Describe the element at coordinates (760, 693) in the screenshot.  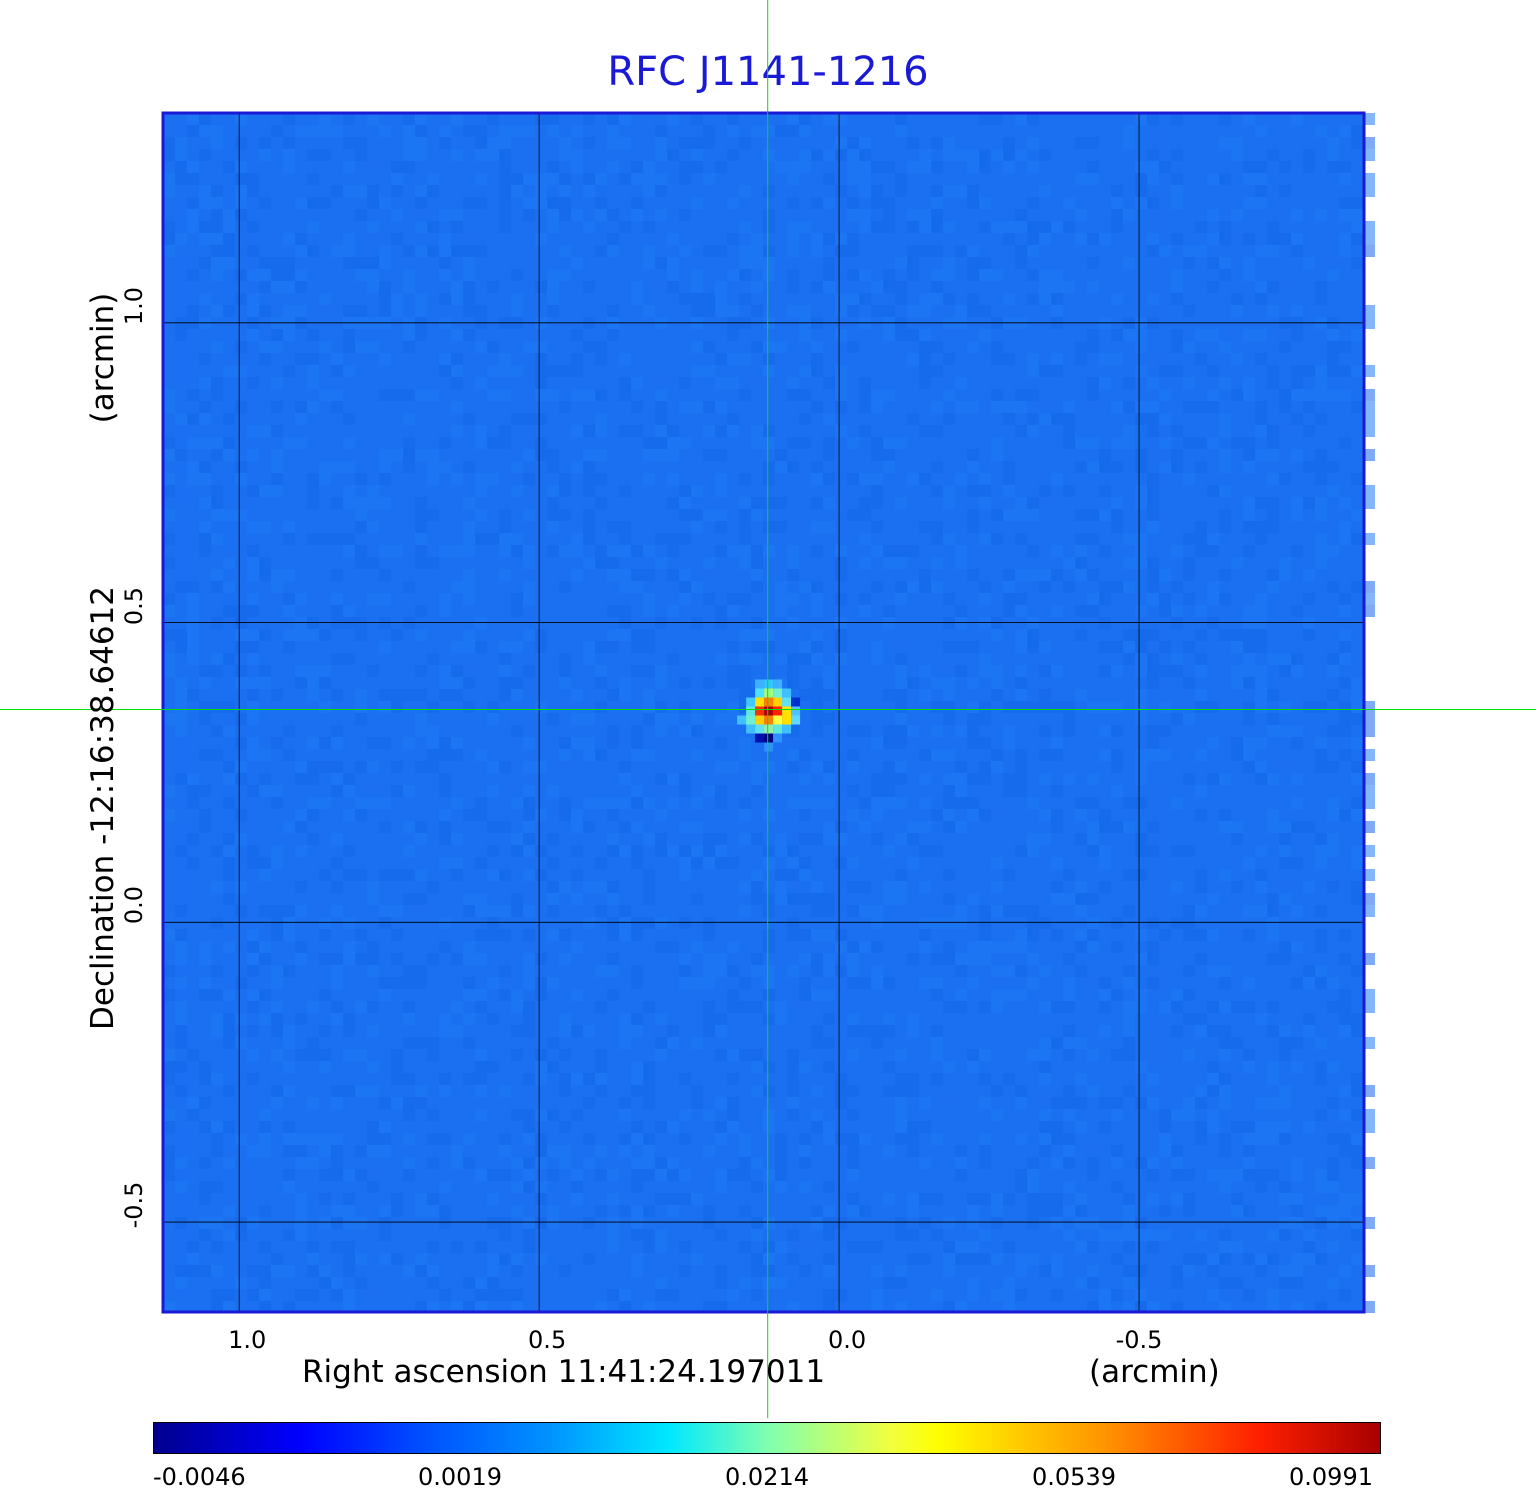
I see `source-pixel` at that location.